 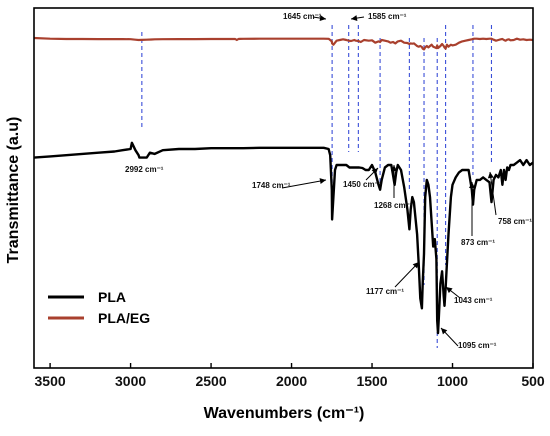 What do you see at coordinates (124, 318) in the screenshot?
I see `legend-label-pla-eg: PLA/EG` at bounding box center [124, 318].